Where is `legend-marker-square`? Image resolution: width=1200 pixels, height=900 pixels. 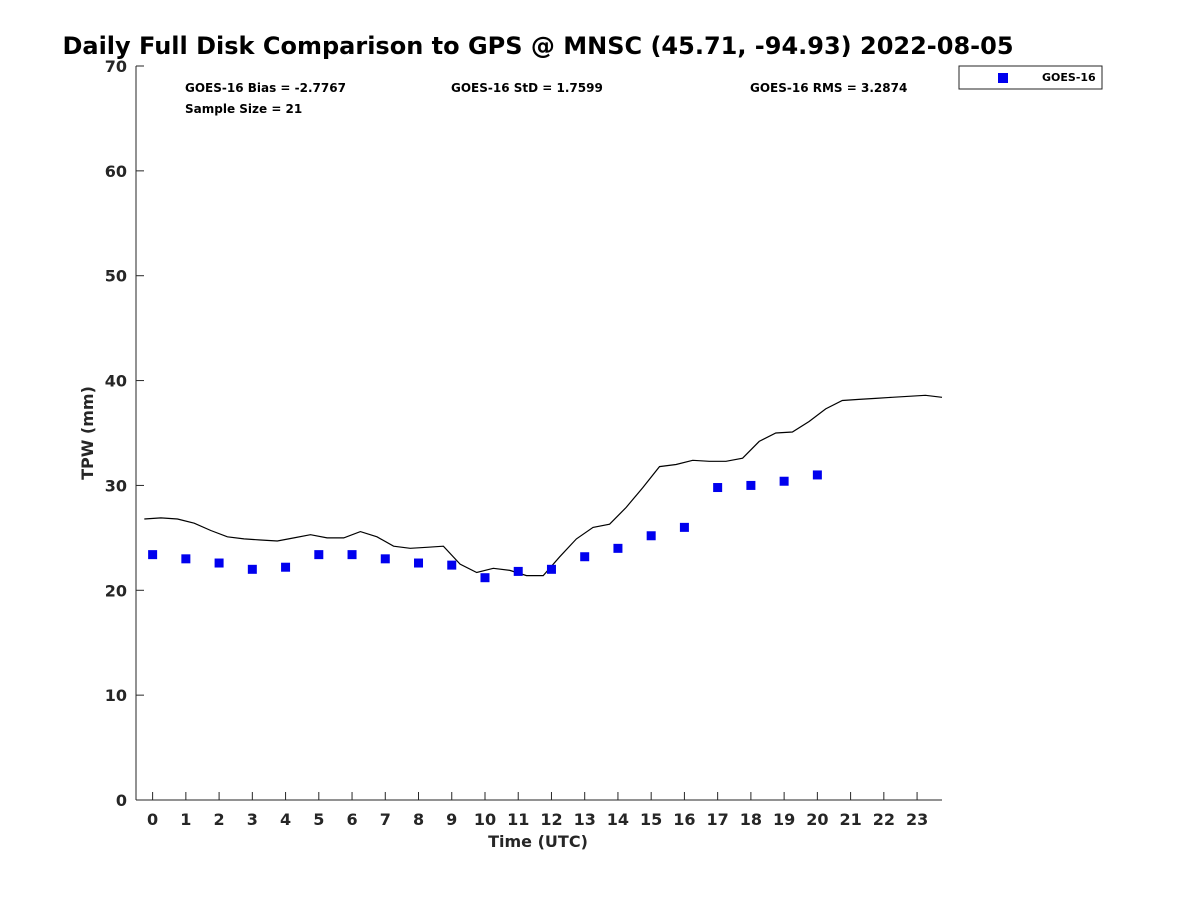
legend-marker-square is located at coordinates (1003, 78).